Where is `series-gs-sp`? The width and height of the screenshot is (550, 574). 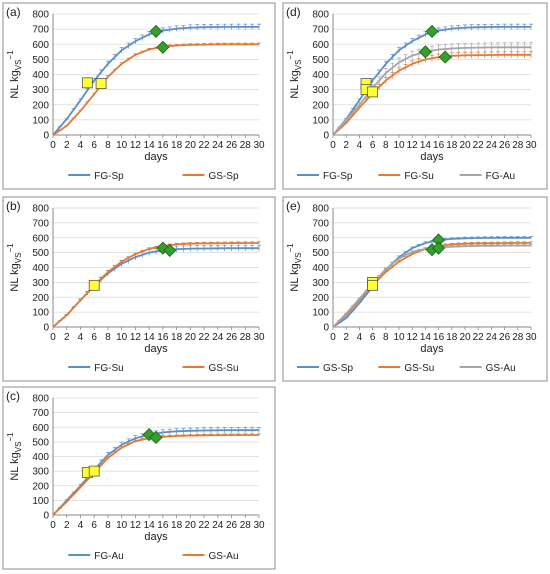 series-gs-sp is located at coordinates (156, 89).